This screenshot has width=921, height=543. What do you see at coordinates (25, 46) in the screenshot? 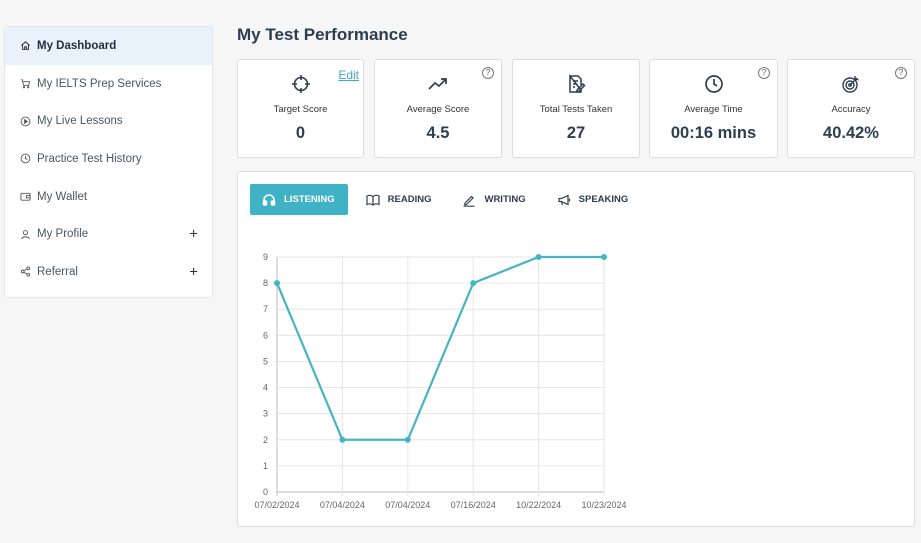
I see `home-icon` at bounding box center [25, 46].